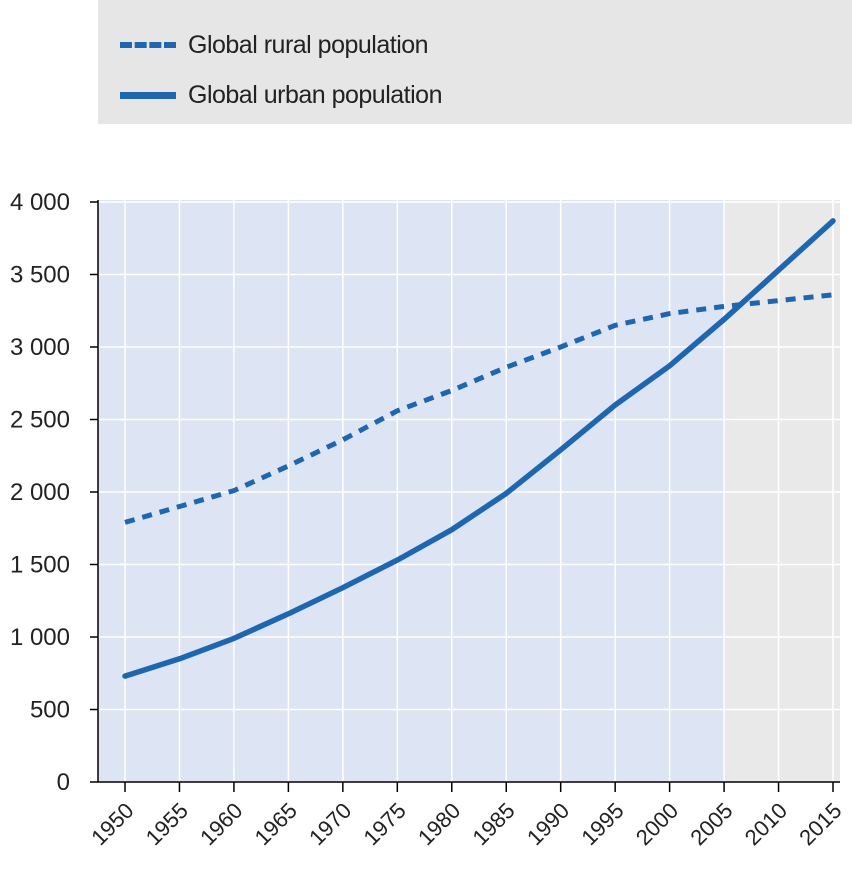 This screenshot has width=852, height=872. Describe the element at coordinates (315, 94) in the screenshot. I see `legend-label-urban: Global urban population` at that location.